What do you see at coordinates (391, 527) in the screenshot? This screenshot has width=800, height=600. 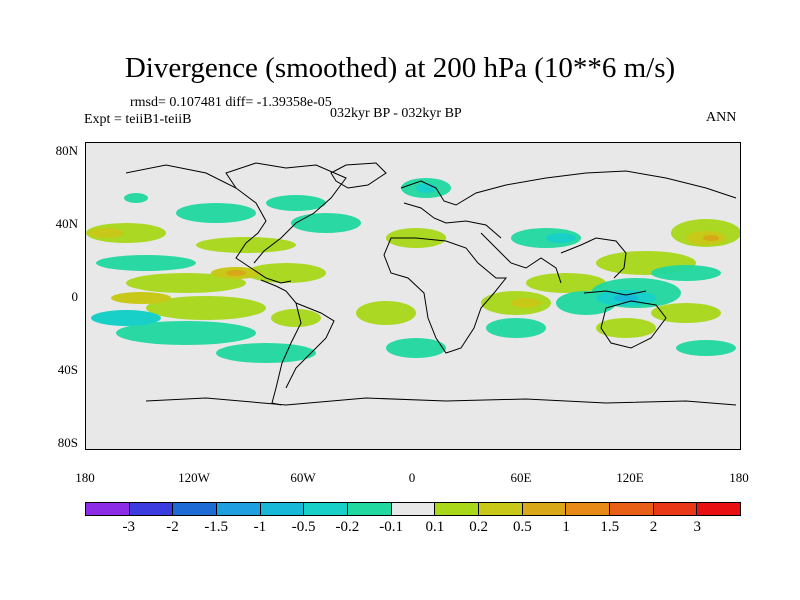 I see `colorbar-label: -0.1` at bounding box center [391, 527].